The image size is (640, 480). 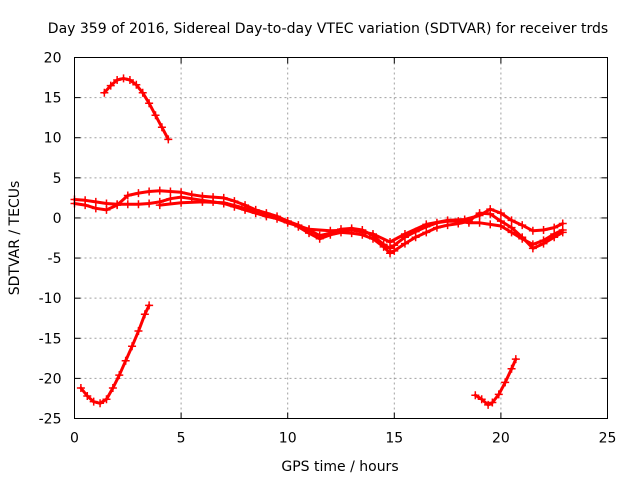 I want to click on y-axis-label: SDTVAR / TECUs, so click(x=15, y=238).